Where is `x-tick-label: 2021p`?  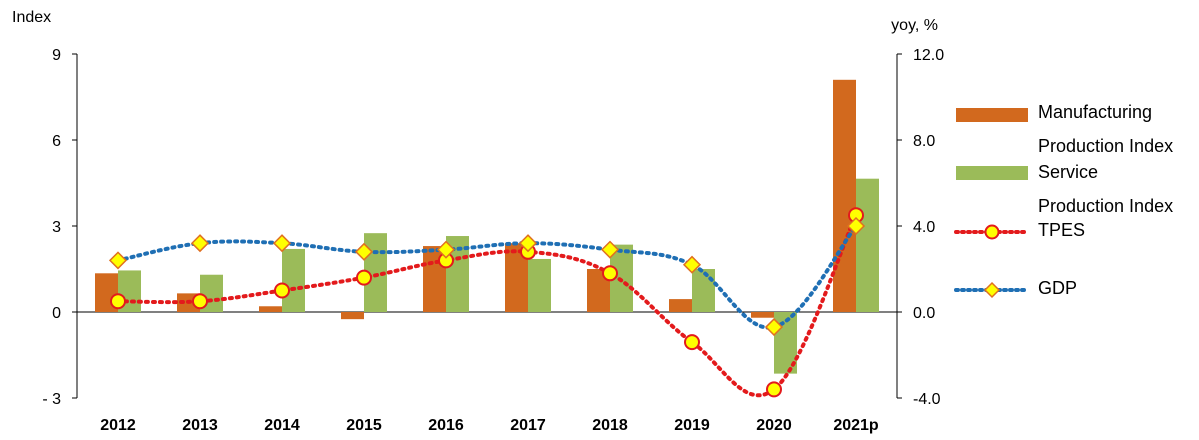 x-tick-label: 2021p is located at coordinates (856, 425).